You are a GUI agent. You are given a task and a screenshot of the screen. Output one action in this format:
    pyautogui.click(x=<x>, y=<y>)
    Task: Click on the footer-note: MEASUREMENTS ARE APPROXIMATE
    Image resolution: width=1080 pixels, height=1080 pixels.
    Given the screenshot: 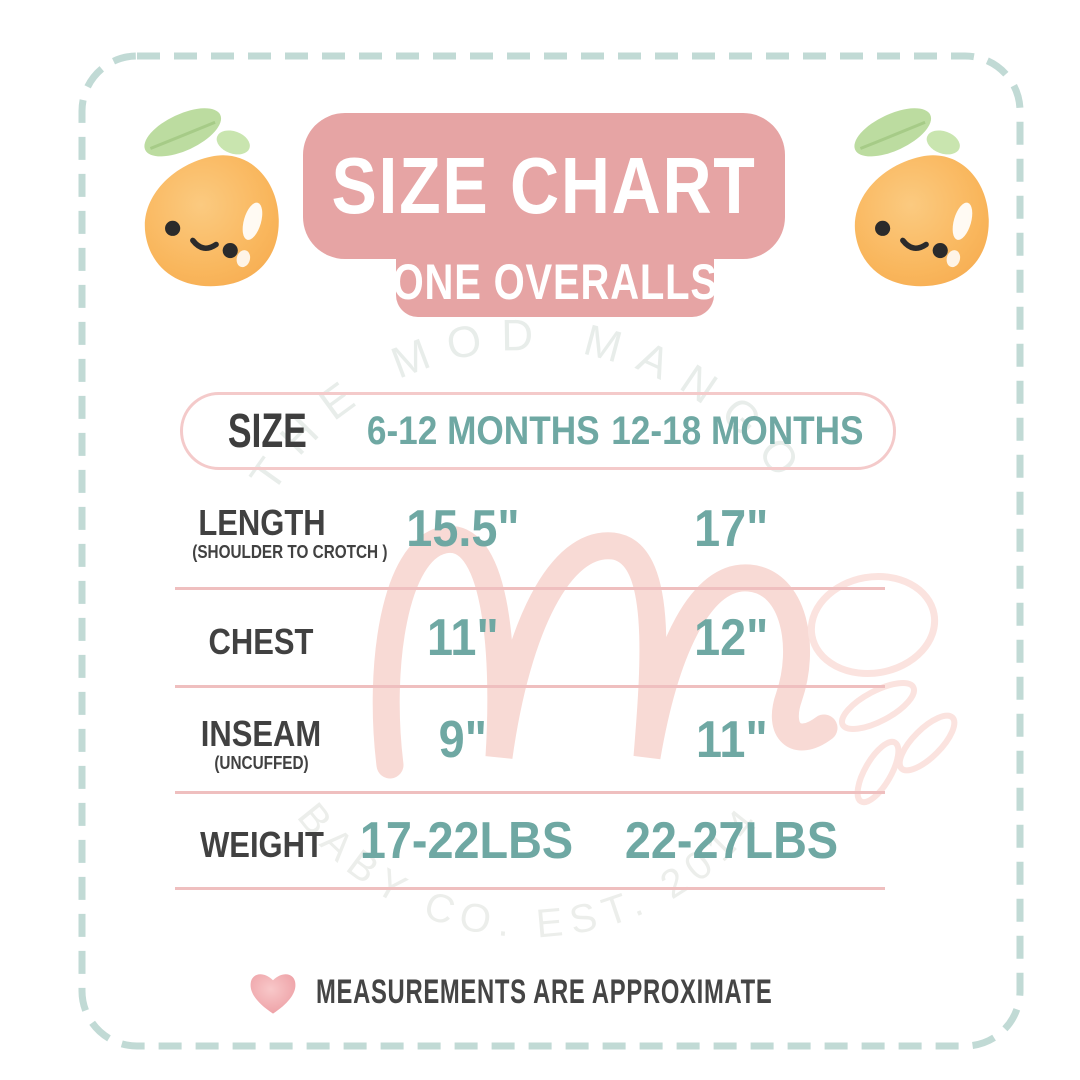 What is the action you would take?
    pyautogui.click(x=544, y=991)
    